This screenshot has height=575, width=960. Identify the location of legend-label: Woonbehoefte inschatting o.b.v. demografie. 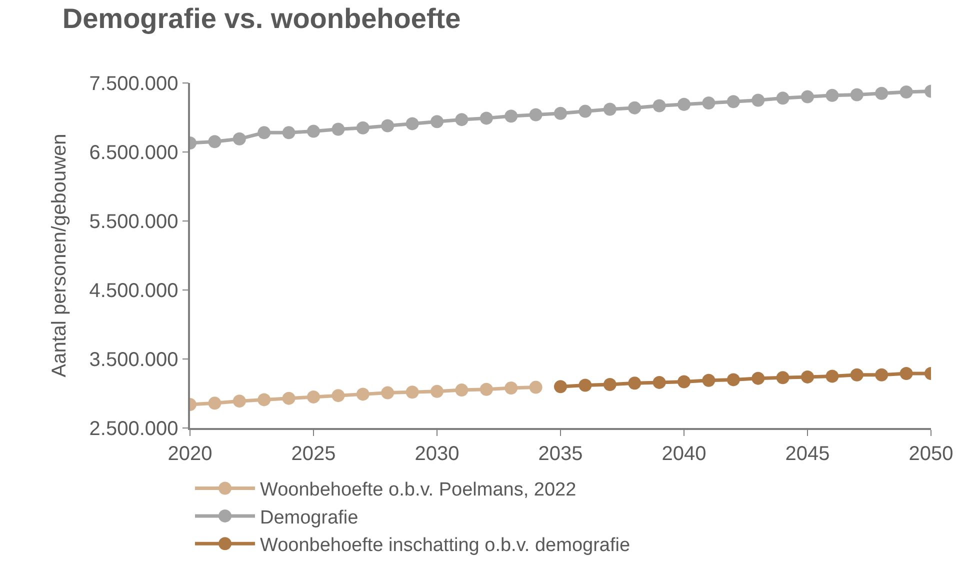
(445, 545).